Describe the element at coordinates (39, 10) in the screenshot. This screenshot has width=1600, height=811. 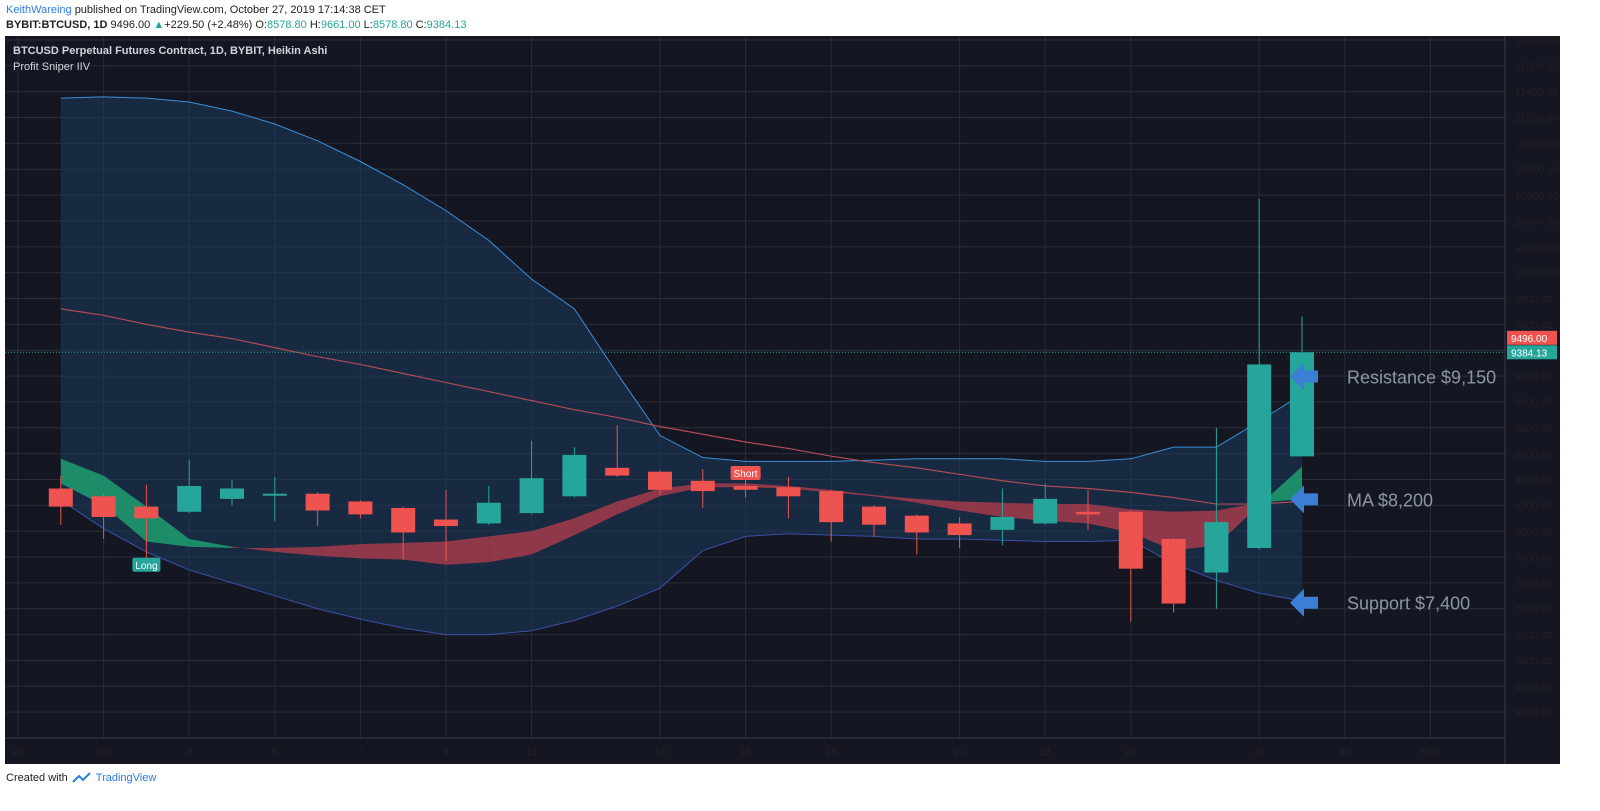
I see `author-link: KeithWareing` at that location.